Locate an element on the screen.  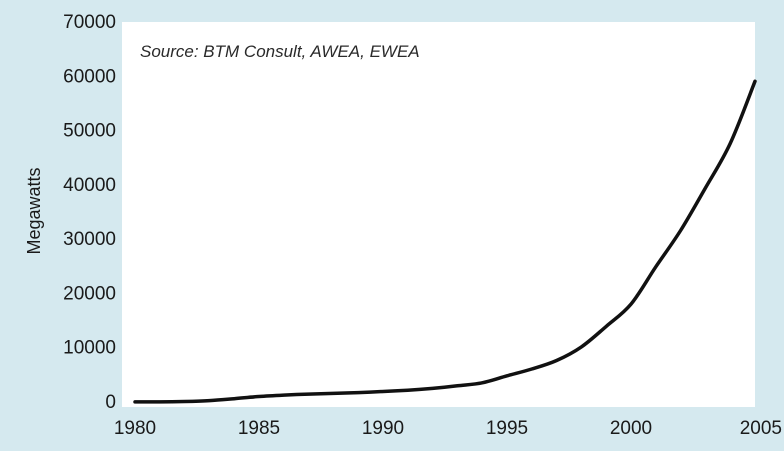
y-axis-label: Megawatts is located at coordinates (34, 210).